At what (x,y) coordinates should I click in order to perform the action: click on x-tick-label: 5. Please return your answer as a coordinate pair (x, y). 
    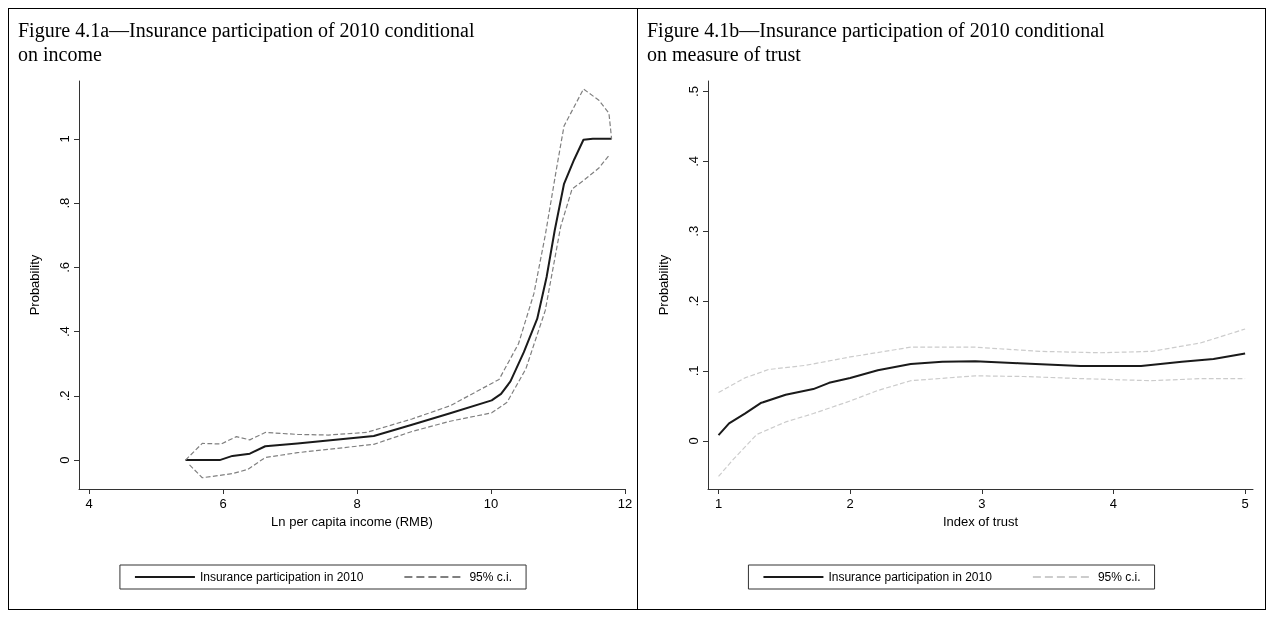
    Looking at the image, I should click on (1245, 503).